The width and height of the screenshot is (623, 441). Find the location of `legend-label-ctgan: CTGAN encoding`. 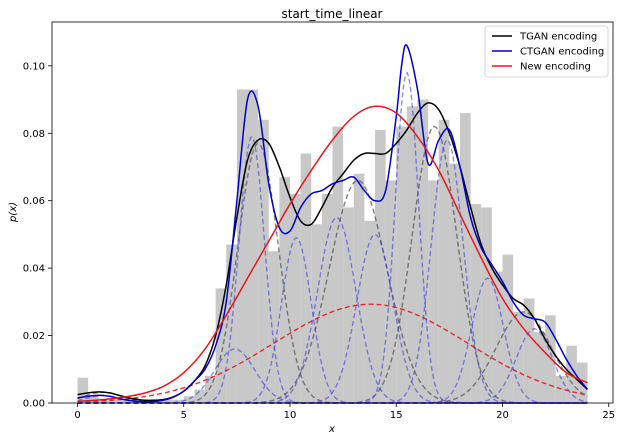

legend-label-ctgan: CTGAN encoding is located at coordinates (562, 52).